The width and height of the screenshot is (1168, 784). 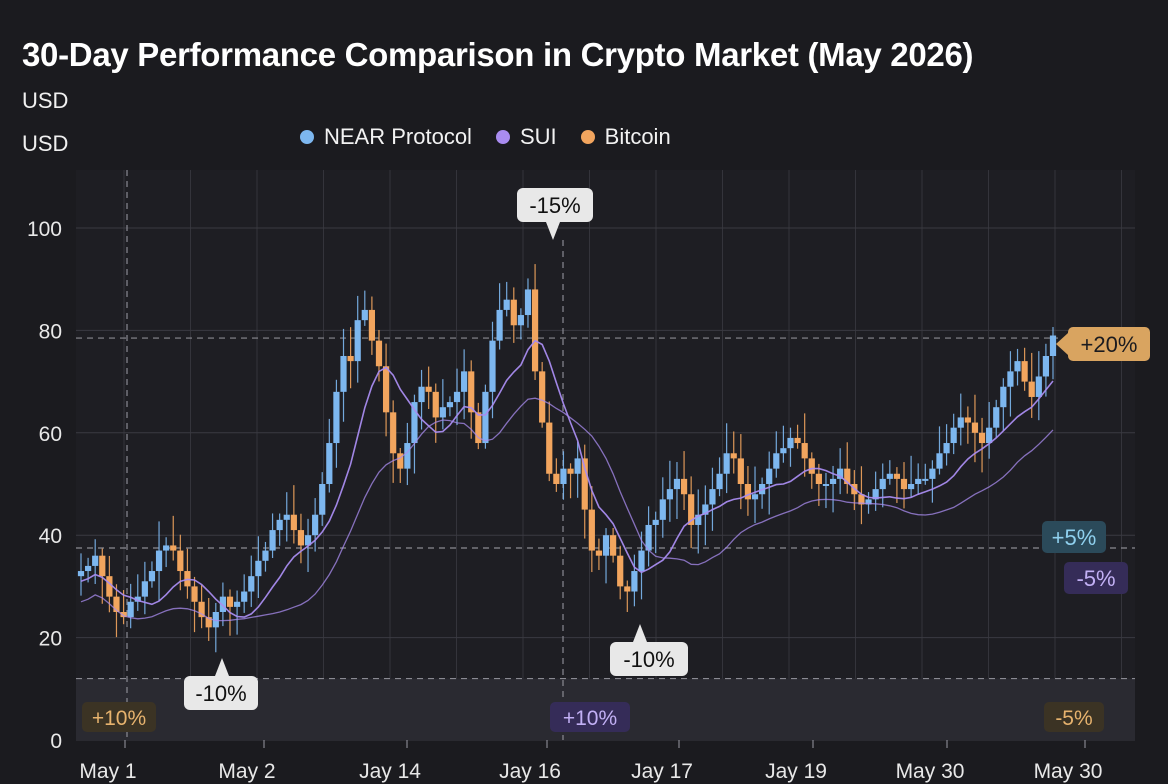 I want to click on legend-item-sui: SUI, so click(x=526, y=137).